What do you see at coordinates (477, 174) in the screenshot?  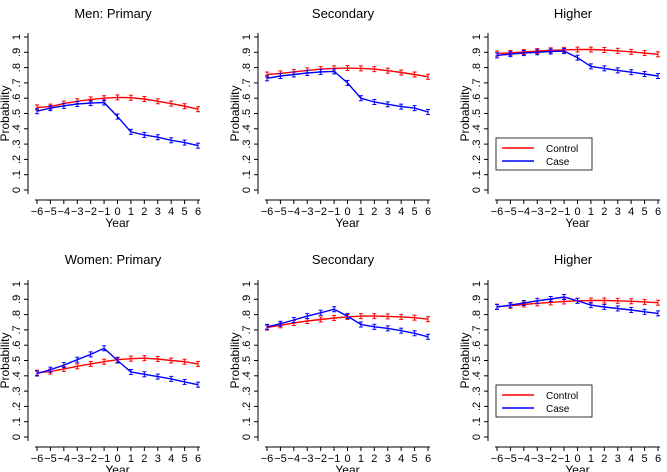 I see `y-tick-label: .1` at bounding box center [477, 174].